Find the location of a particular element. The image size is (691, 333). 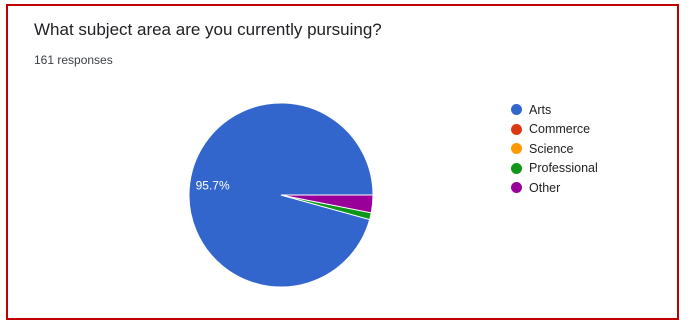

chart-legend: Arts Commerce Science Professional Other is located at coordinates (554, 149).